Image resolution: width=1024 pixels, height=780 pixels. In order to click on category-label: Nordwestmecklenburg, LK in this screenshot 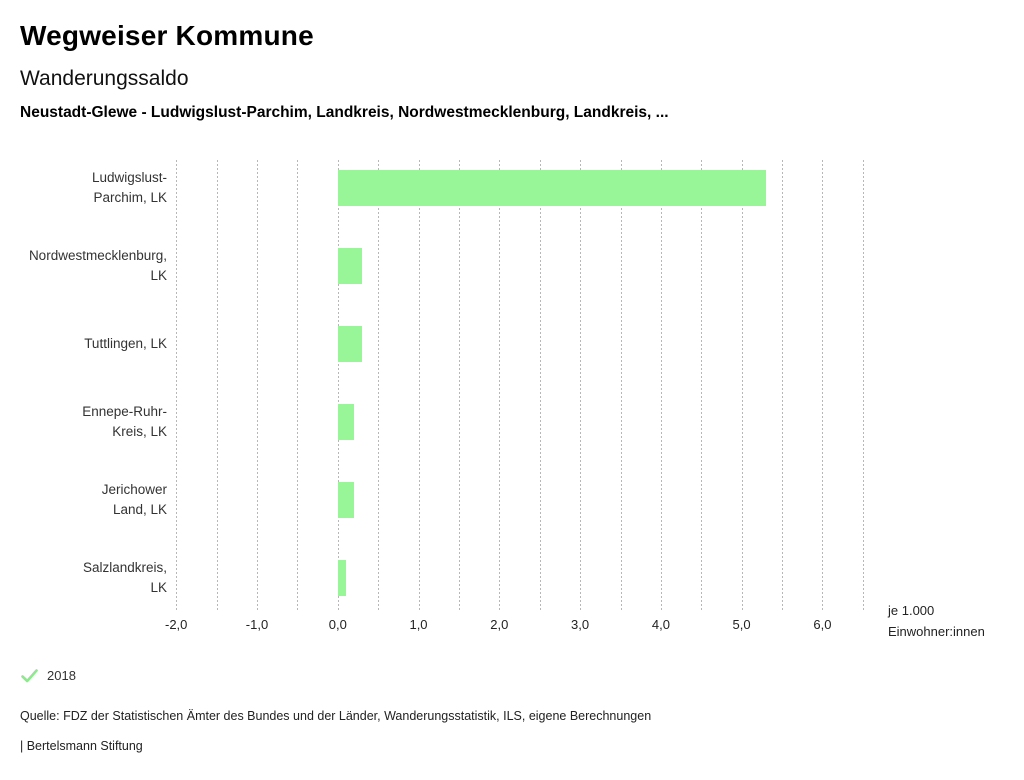, I will do `click(97, 265)`.